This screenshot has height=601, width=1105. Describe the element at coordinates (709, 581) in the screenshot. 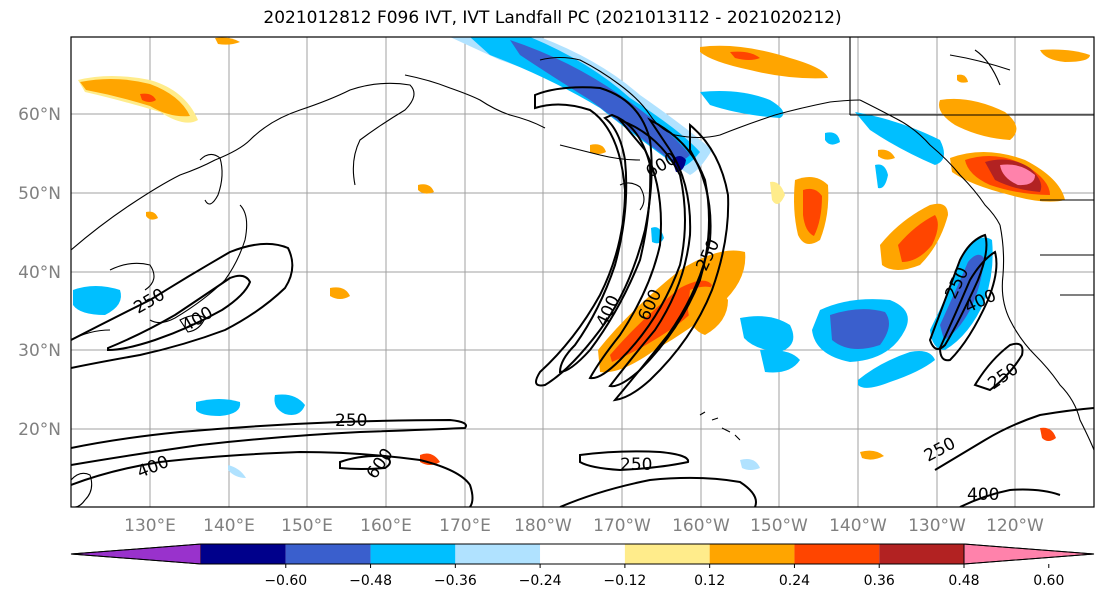

I see `colorbar-tick-label: 0.12` at that location.